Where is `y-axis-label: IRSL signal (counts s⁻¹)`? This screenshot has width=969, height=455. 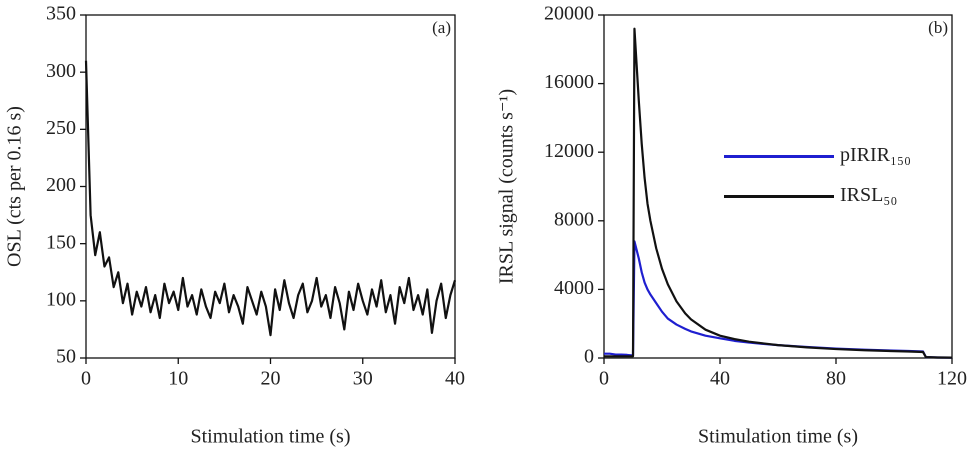 y-axis-label: IRSL signal (counts s⁻¹) is located at coordinates (507, 186).